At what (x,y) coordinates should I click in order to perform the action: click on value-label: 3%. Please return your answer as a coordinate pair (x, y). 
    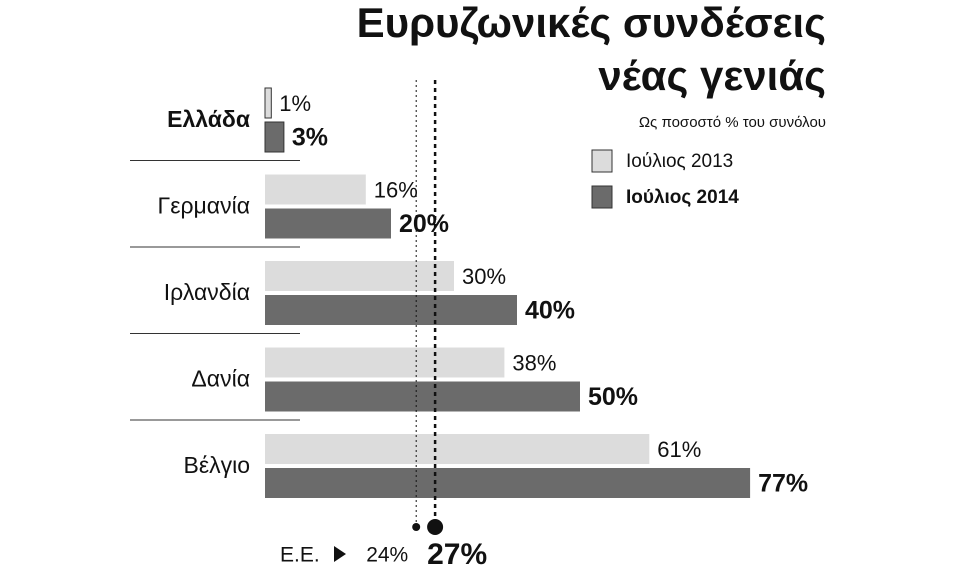
    Looking at the image, I should click on (310, 138).